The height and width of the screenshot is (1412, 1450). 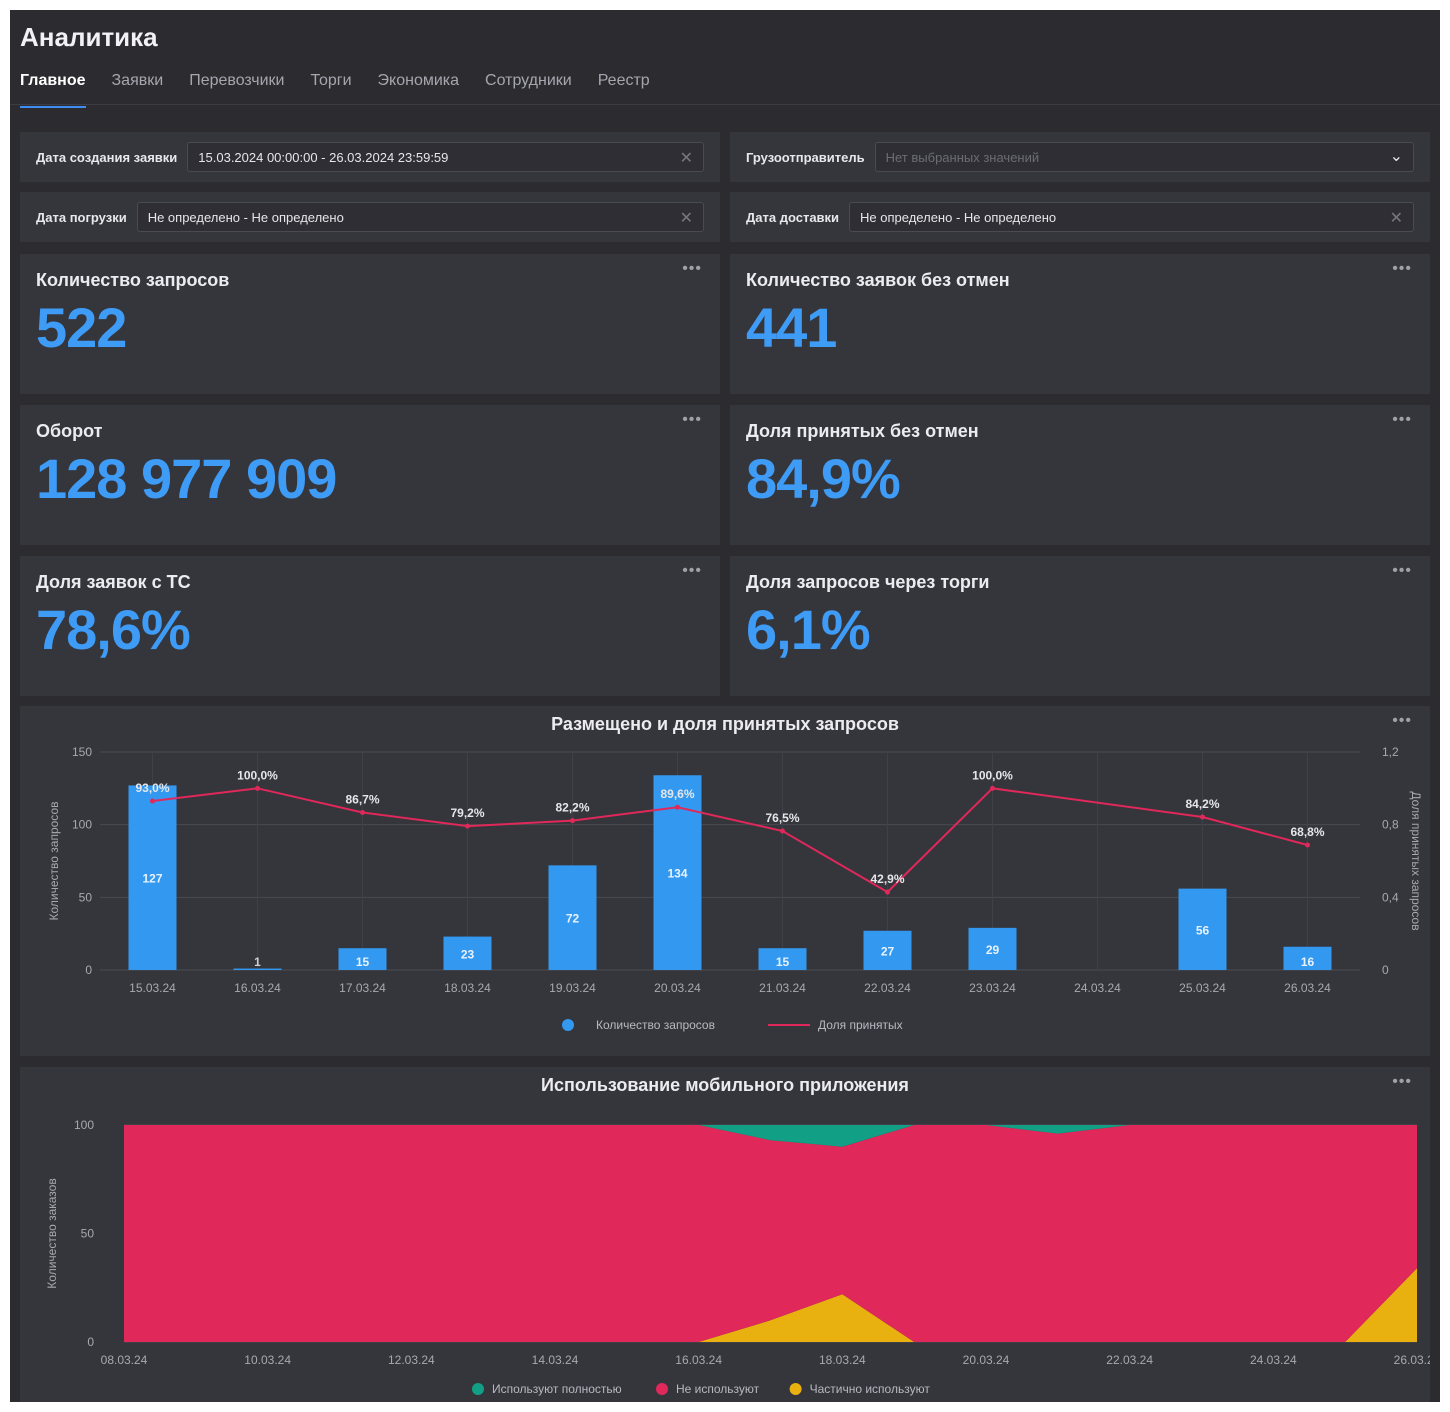 I want to click on y2-axis-label: Доля принятых запросов, so click(x=1416, y=860).